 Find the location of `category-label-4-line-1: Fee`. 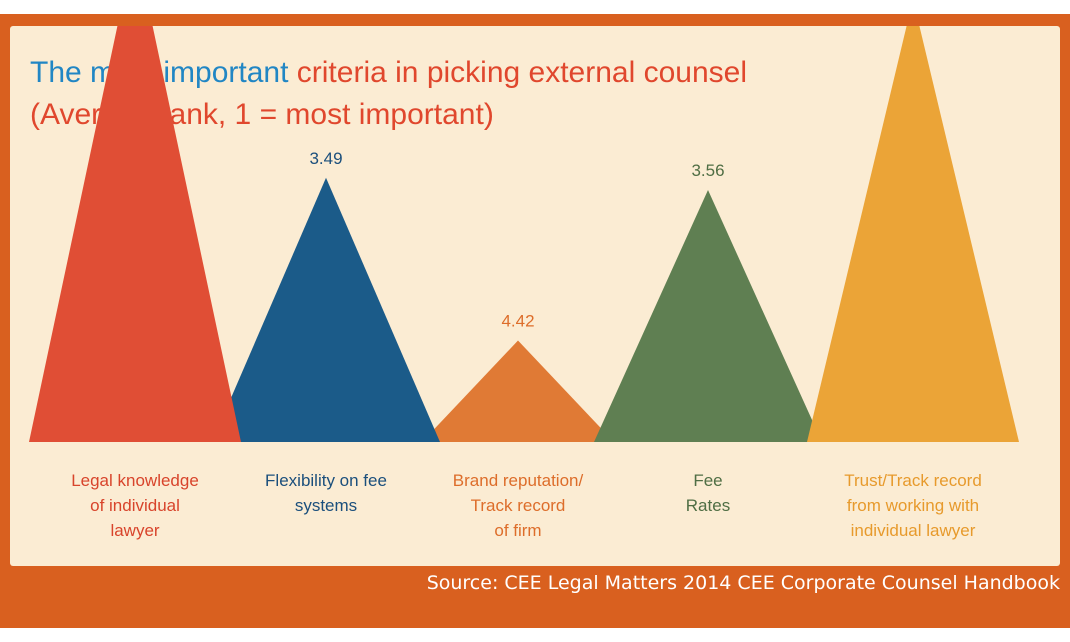

category-label-4-line-1: Fee is located at coordinates (707, 480).